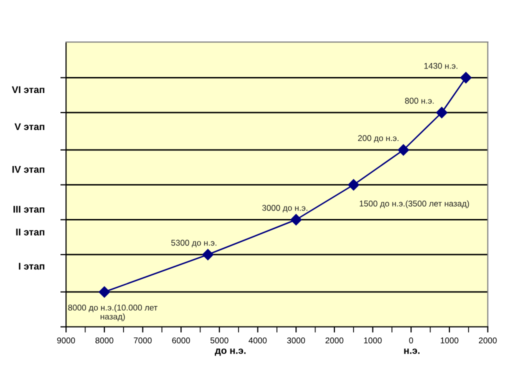  What do you see at coordinates (29, 126) in the screenshot?
I see `text: V этап` at bounding box center [29, 126].